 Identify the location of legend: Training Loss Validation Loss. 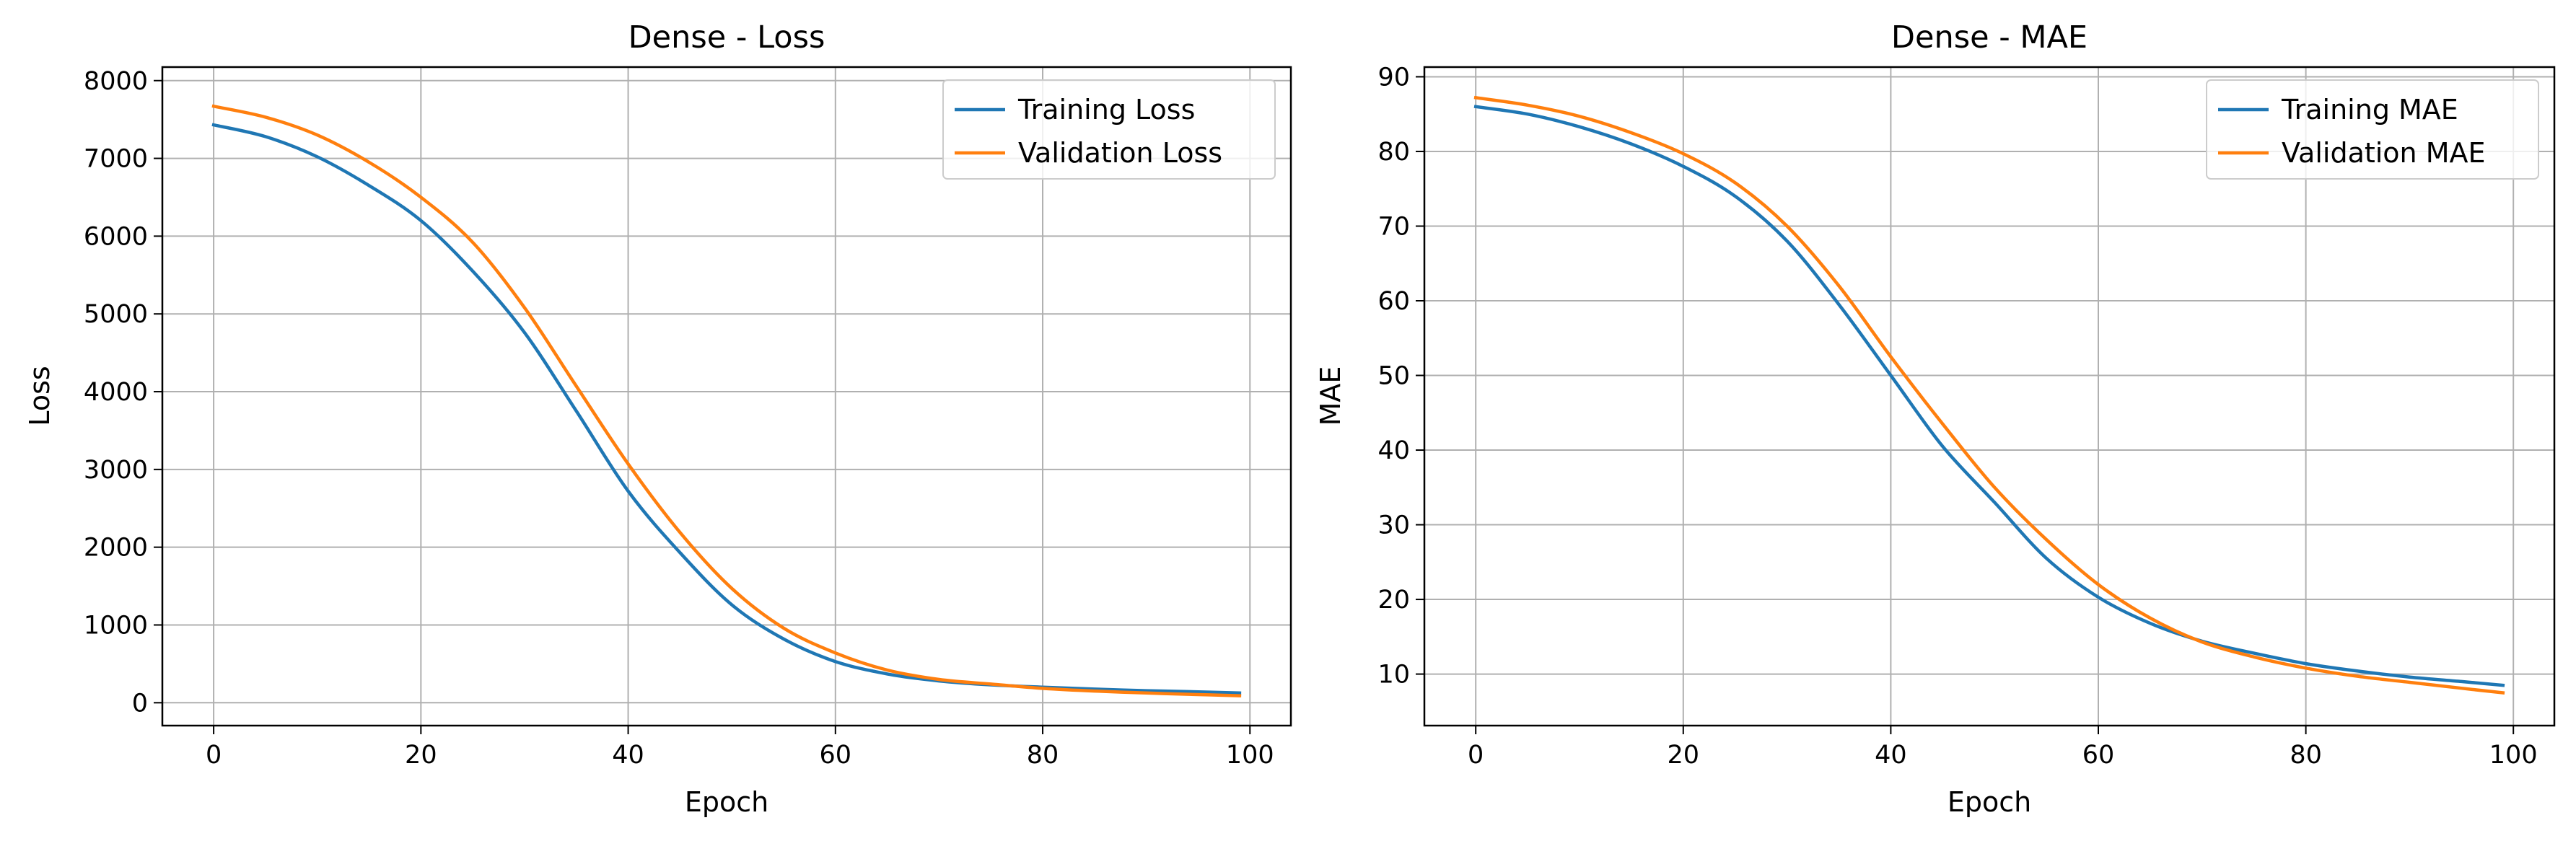
(1109, 129).